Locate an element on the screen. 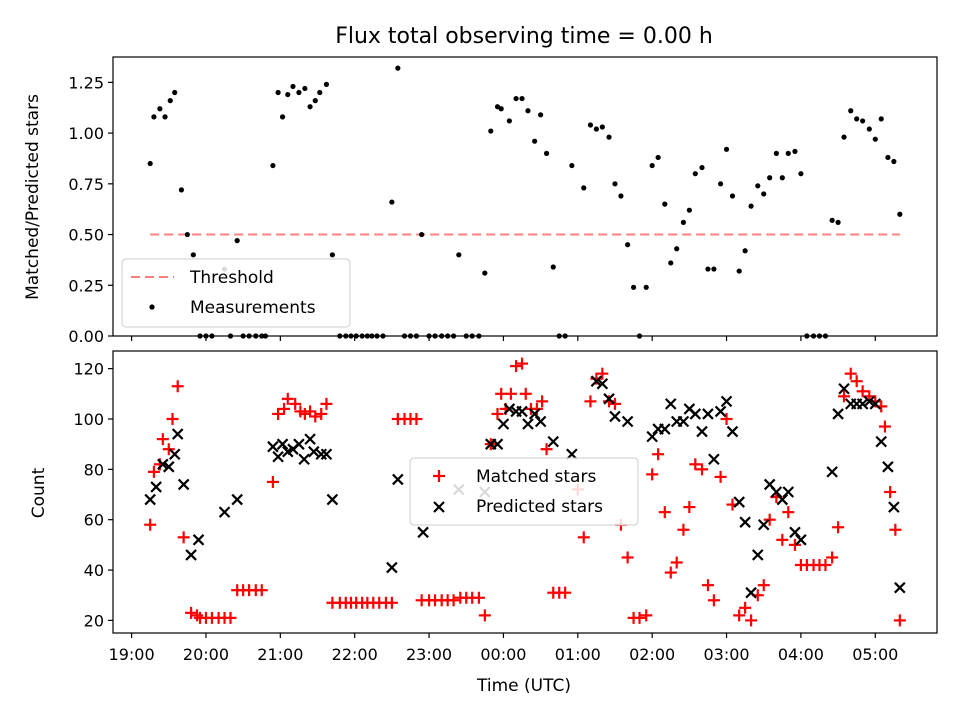 This screenshot has width=960, height=720. x-tick-label: 00:00 is located at coordinates (503, 654).